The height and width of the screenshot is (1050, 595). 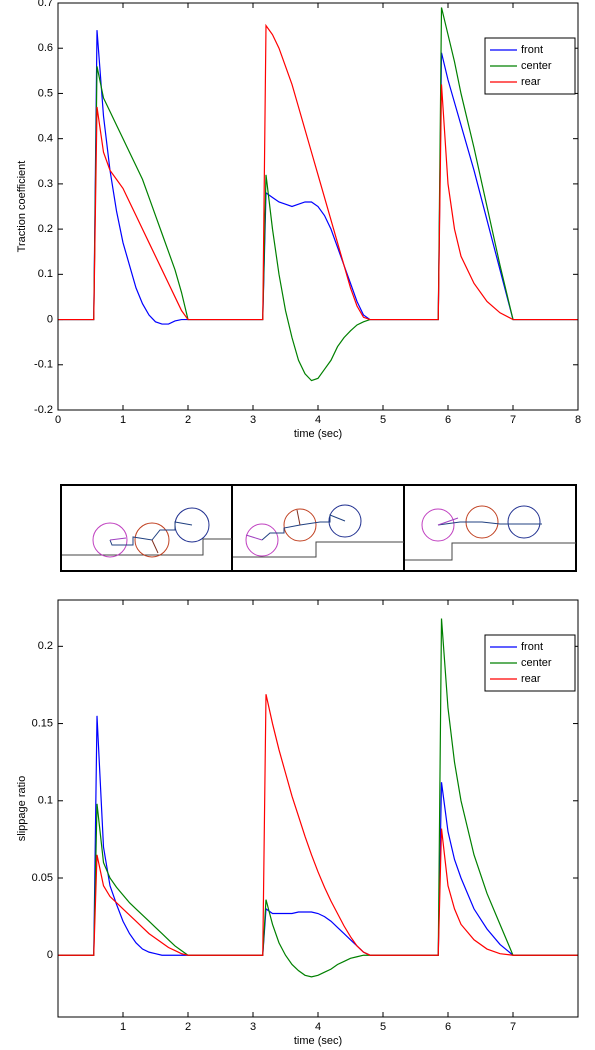 What do you see at coordinates (22, 207) in the screenshot?
I see `y-axis-label: Traction coefficient` at bounding box center [22, 207].